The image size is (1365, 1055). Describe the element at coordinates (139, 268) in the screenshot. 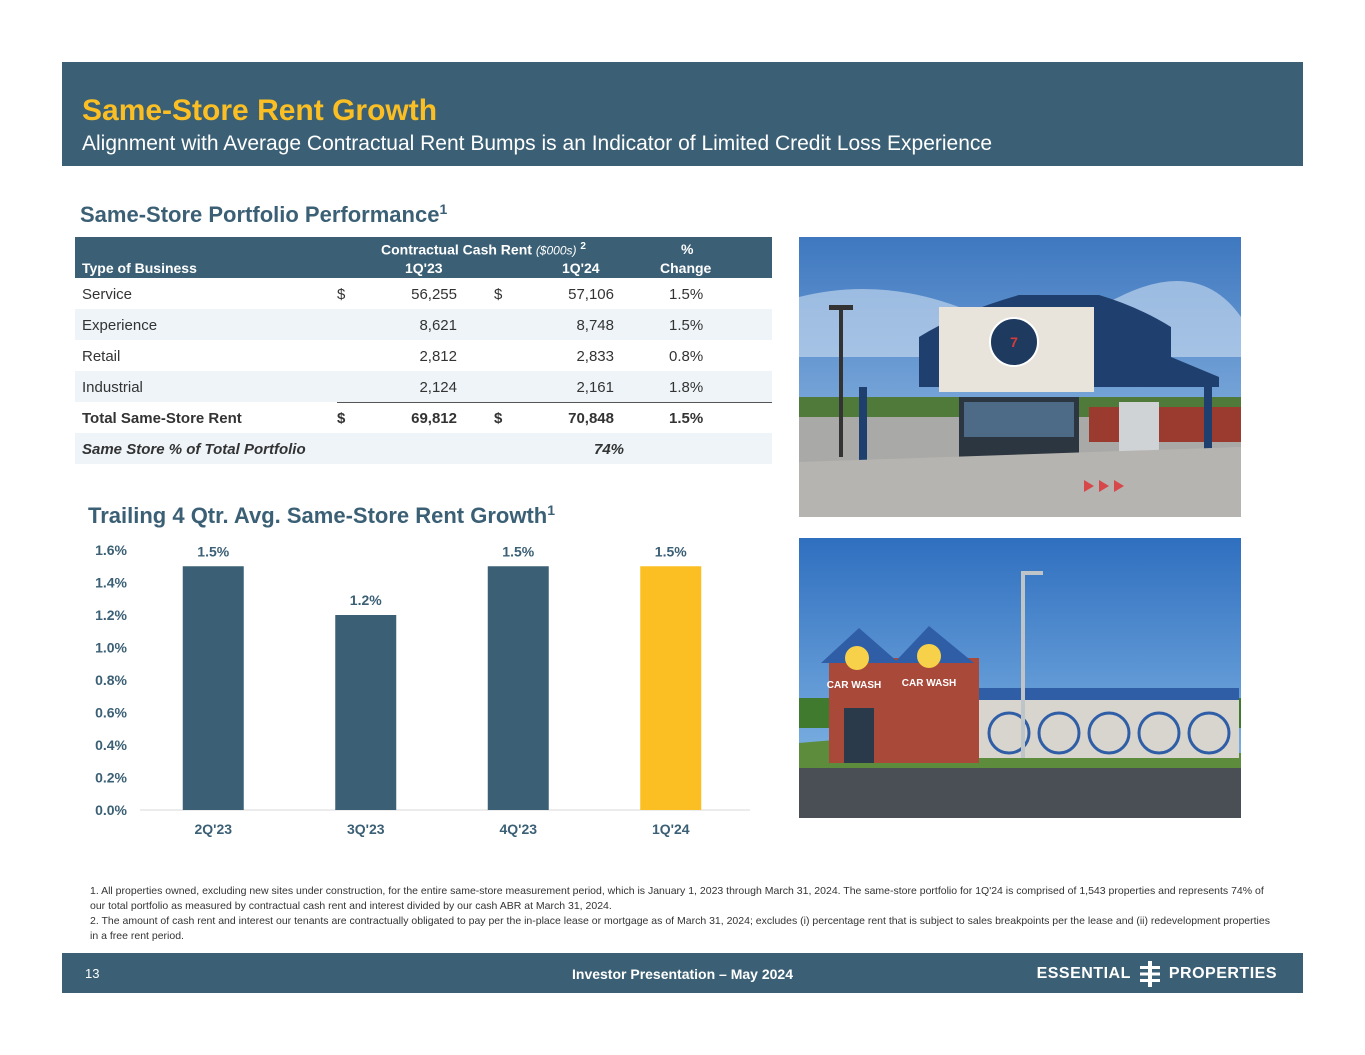

I see `header-type: Type of Business` at that location.